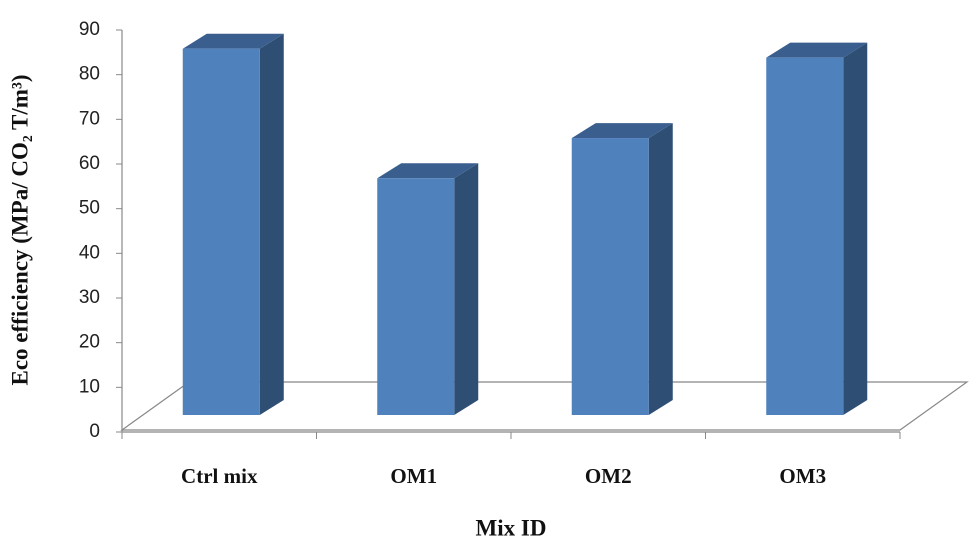  I want to click on y-tick-label: 50, so click(89, 208).